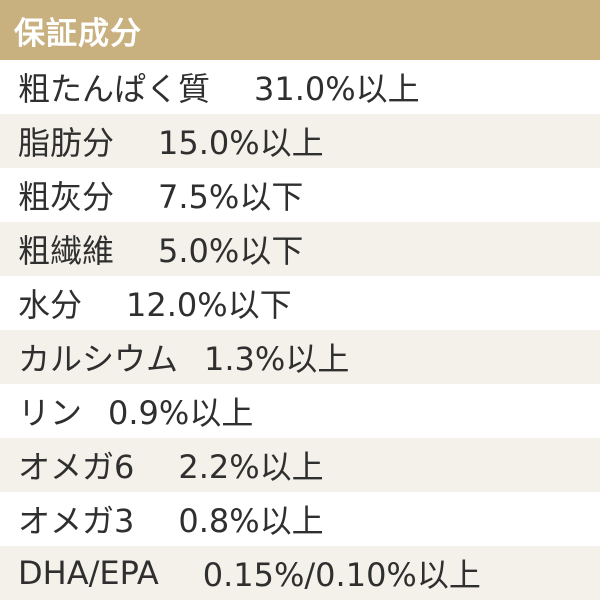 The image size is (600, 600). What do you see at coordinates (300, 303) in the screenshot?
I see `nutrient-row-moisture: 水分 12.0%以下` at bounding box center [300, 303].